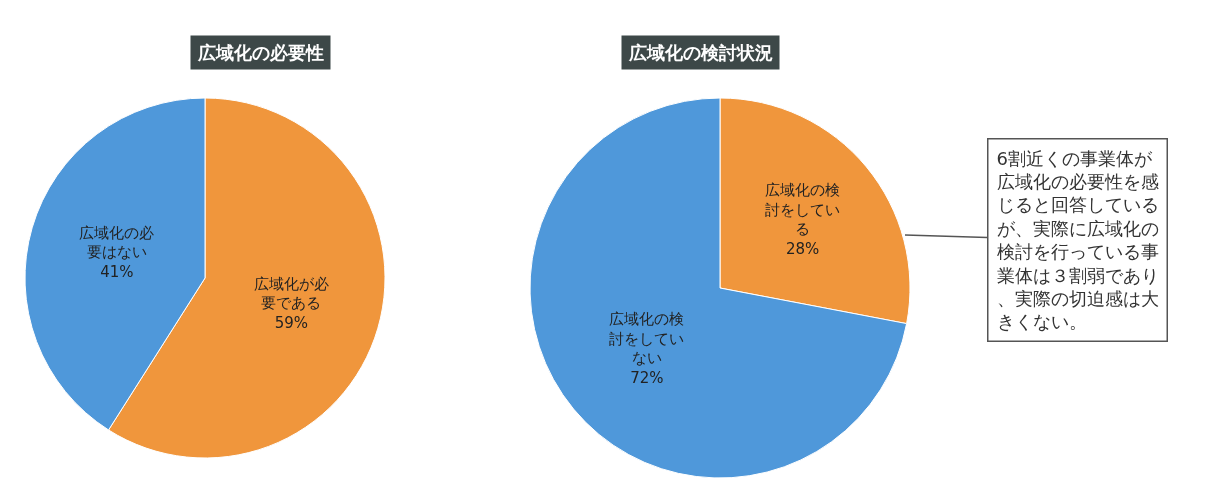  What do you see at coordinates (291, 293) in the screenshot?
I see `slice-label: 広域化が必要である` at bounding box center [291, 293].